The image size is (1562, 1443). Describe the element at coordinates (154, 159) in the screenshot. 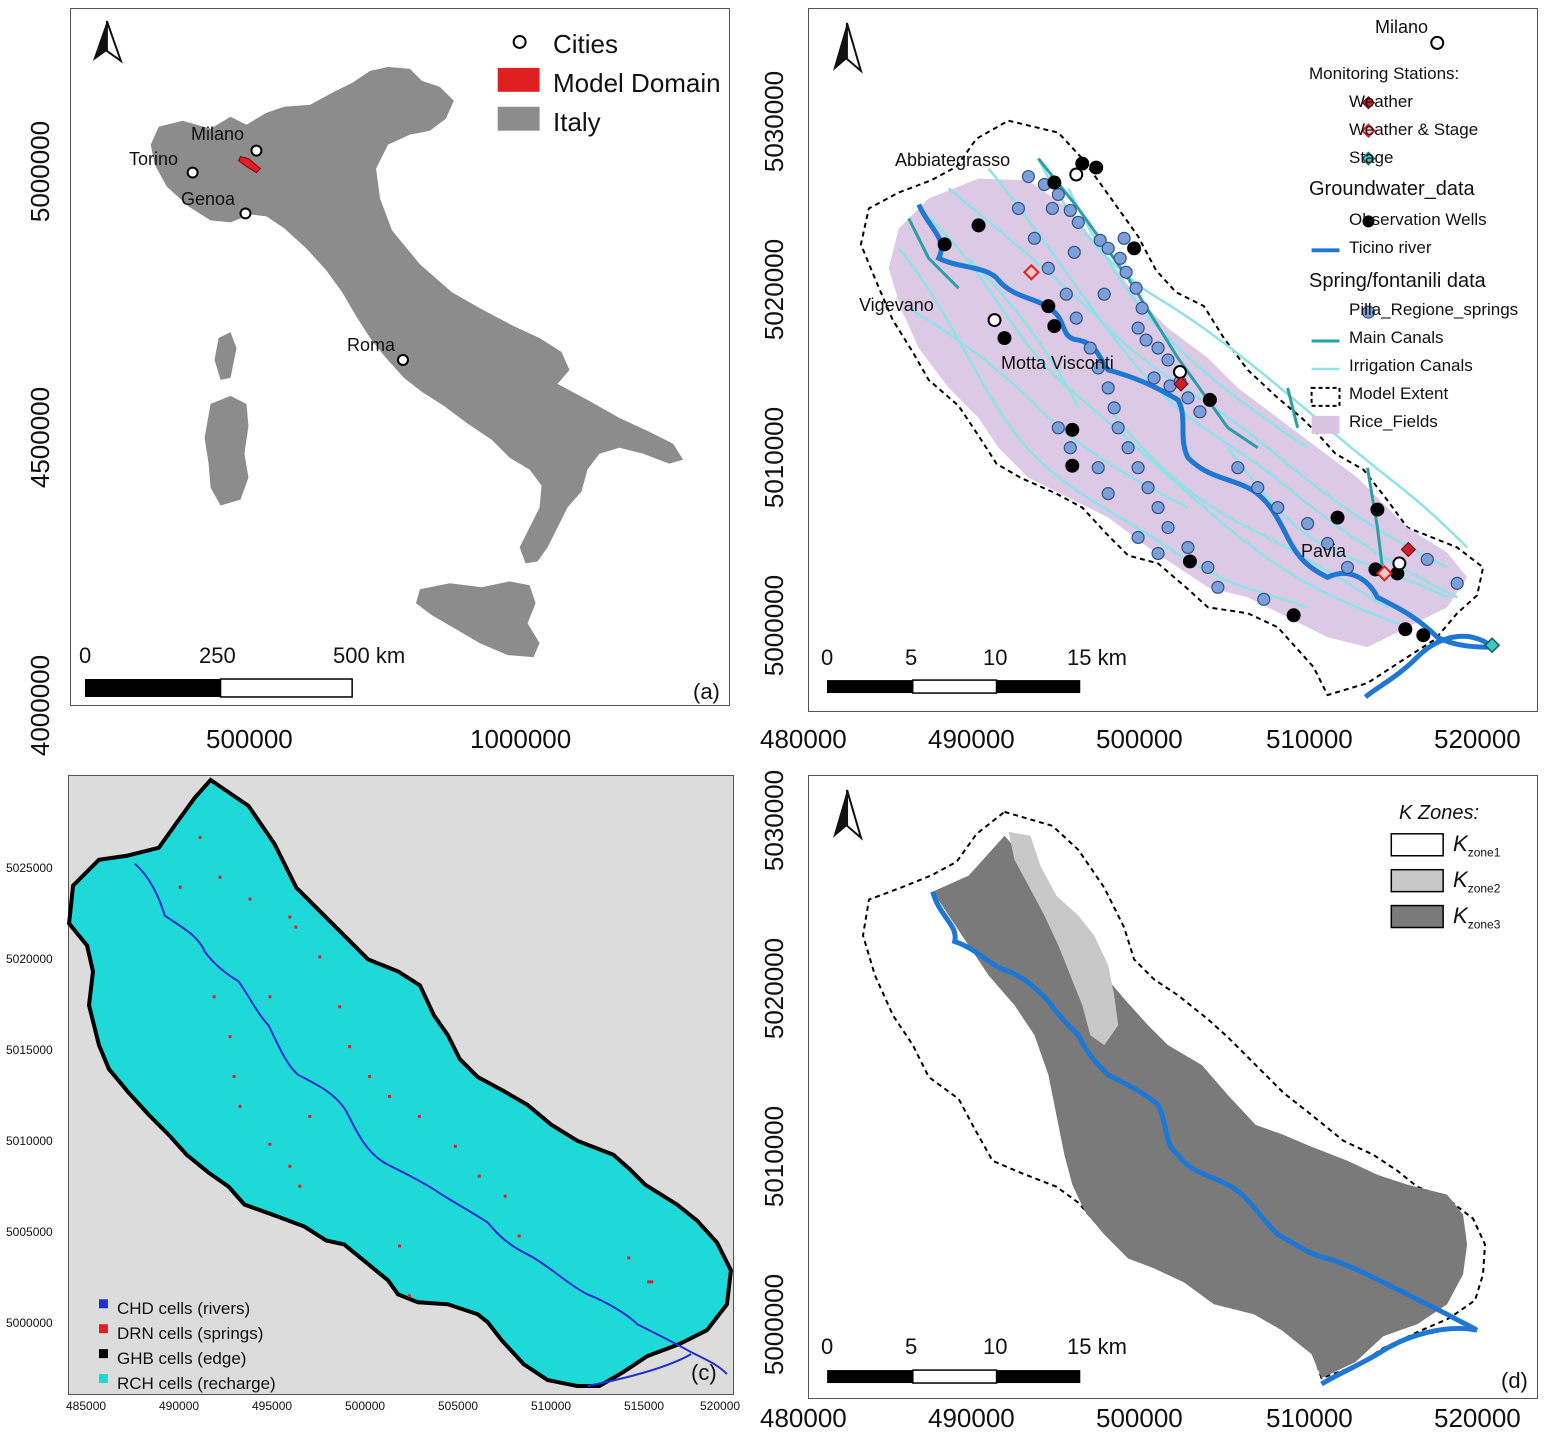

I see `city-label-torino: Torino` at that location.